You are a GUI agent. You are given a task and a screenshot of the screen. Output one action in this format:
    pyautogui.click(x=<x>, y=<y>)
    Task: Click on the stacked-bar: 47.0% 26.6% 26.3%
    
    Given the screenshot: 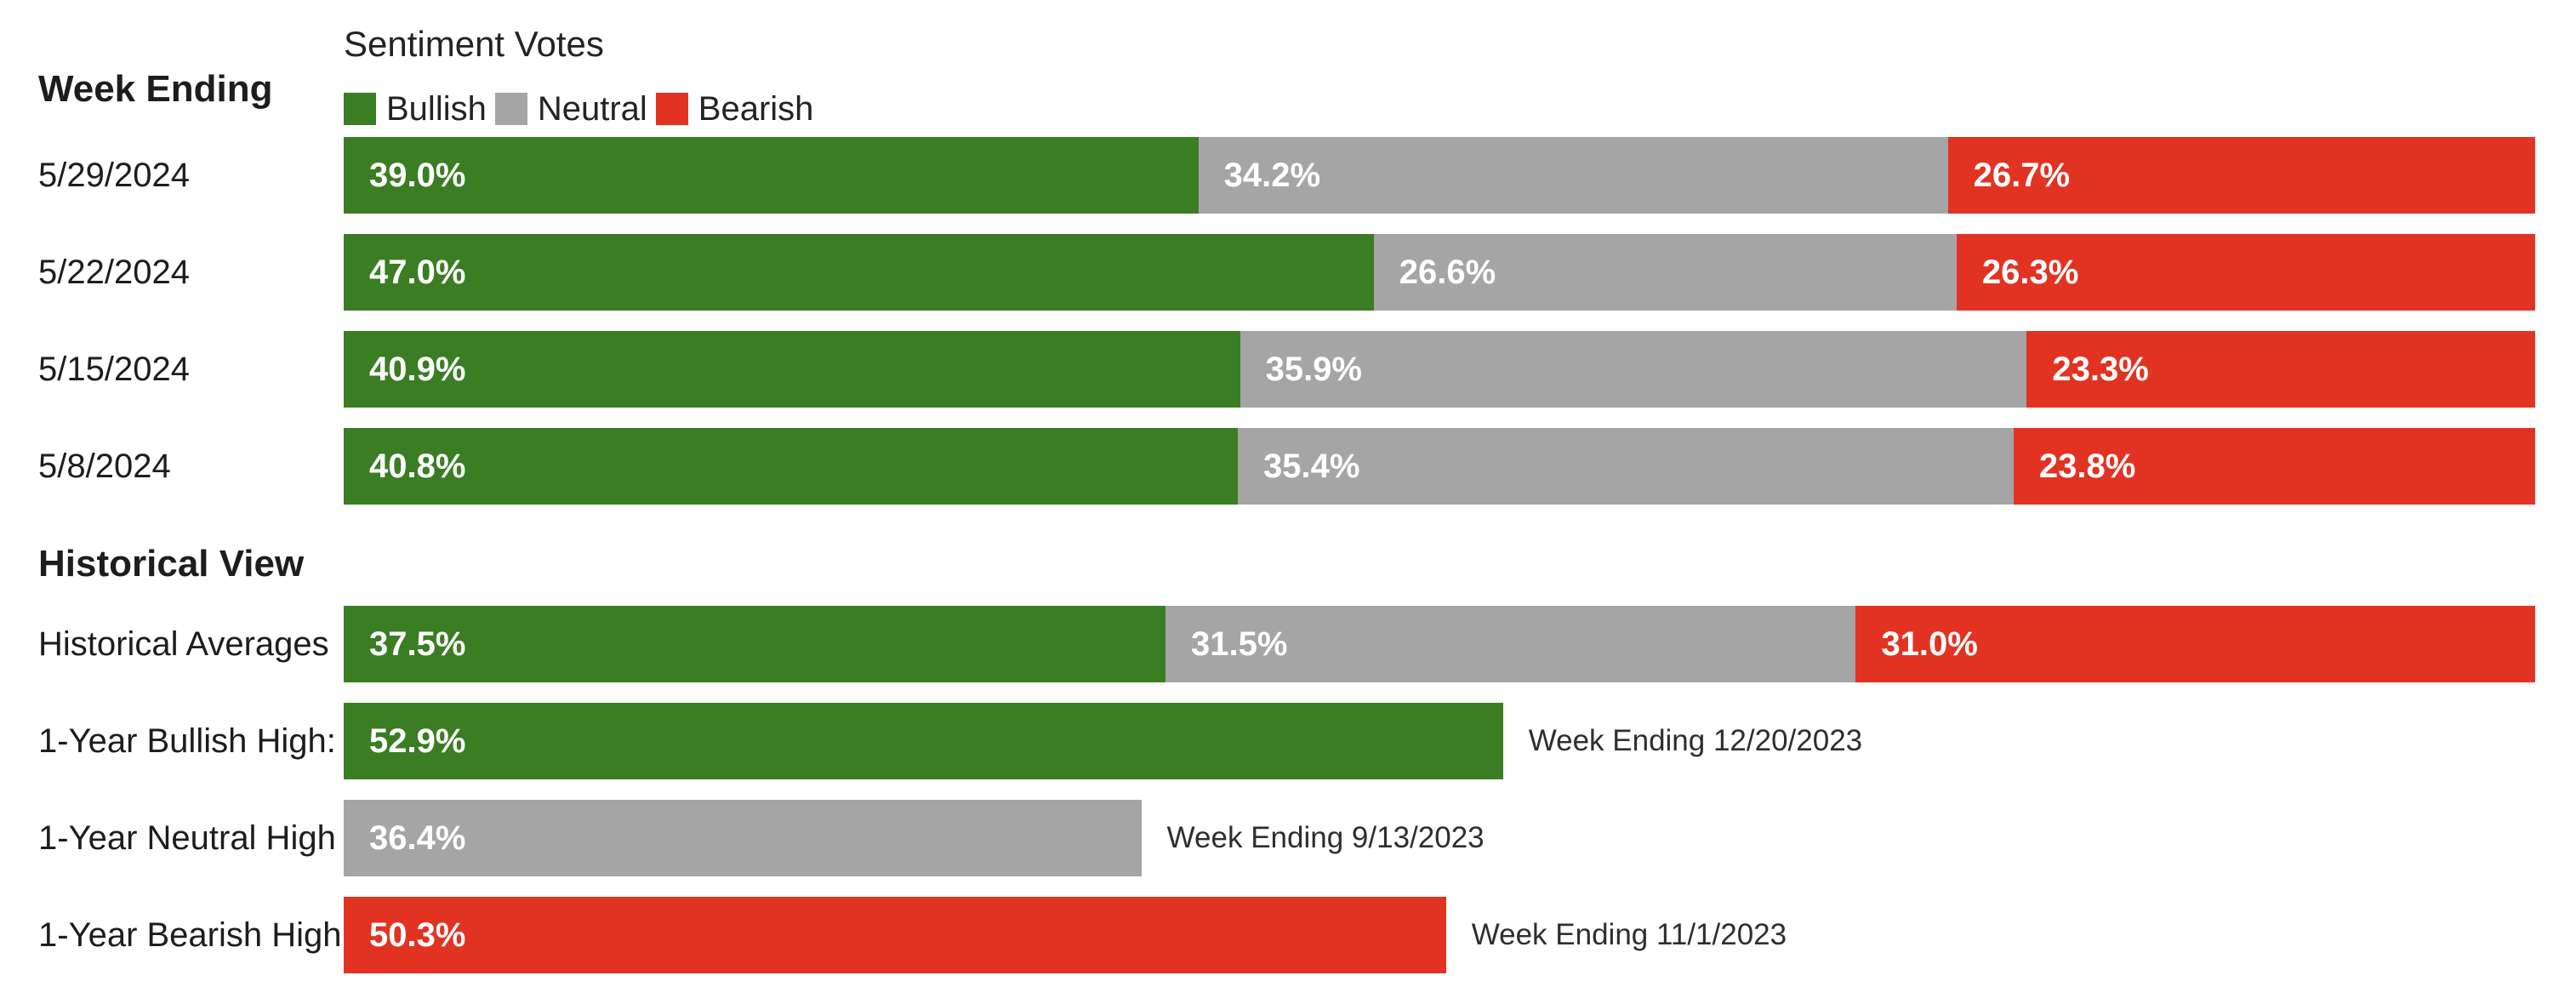 What is the action you would take?
    pyautogui.click(x=1439, y=273)
    